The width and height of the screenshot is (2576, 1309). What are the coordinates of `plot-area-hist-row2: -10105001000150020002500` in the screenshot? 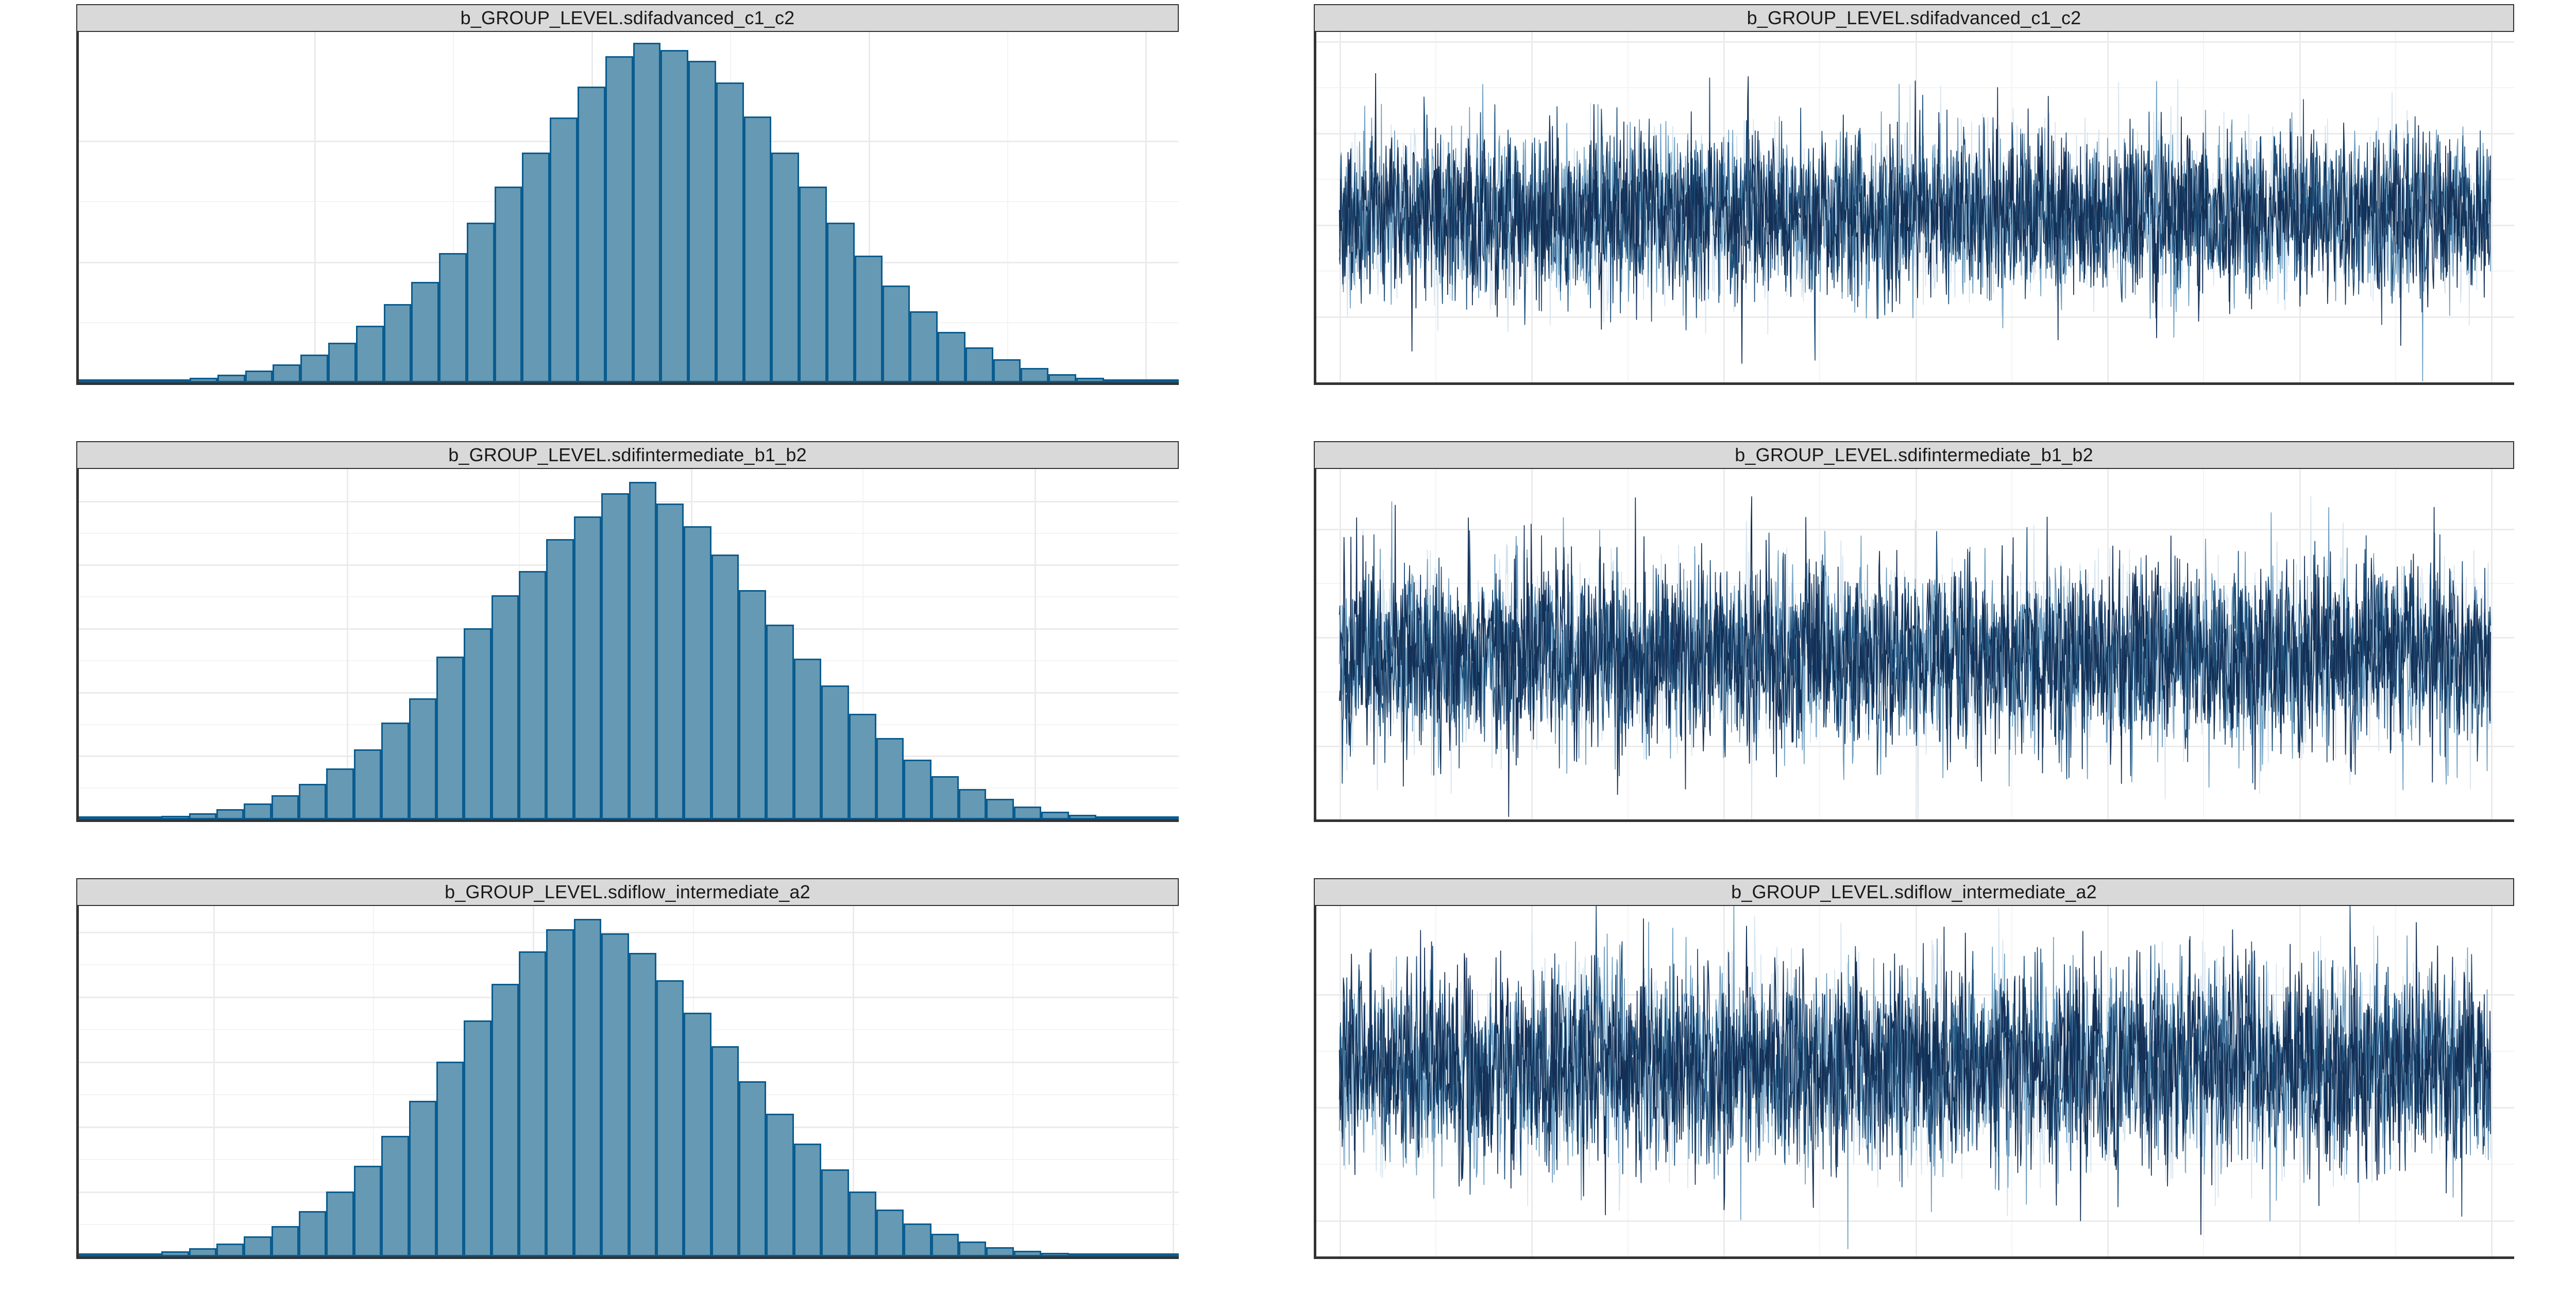 It's located at (627, 646).